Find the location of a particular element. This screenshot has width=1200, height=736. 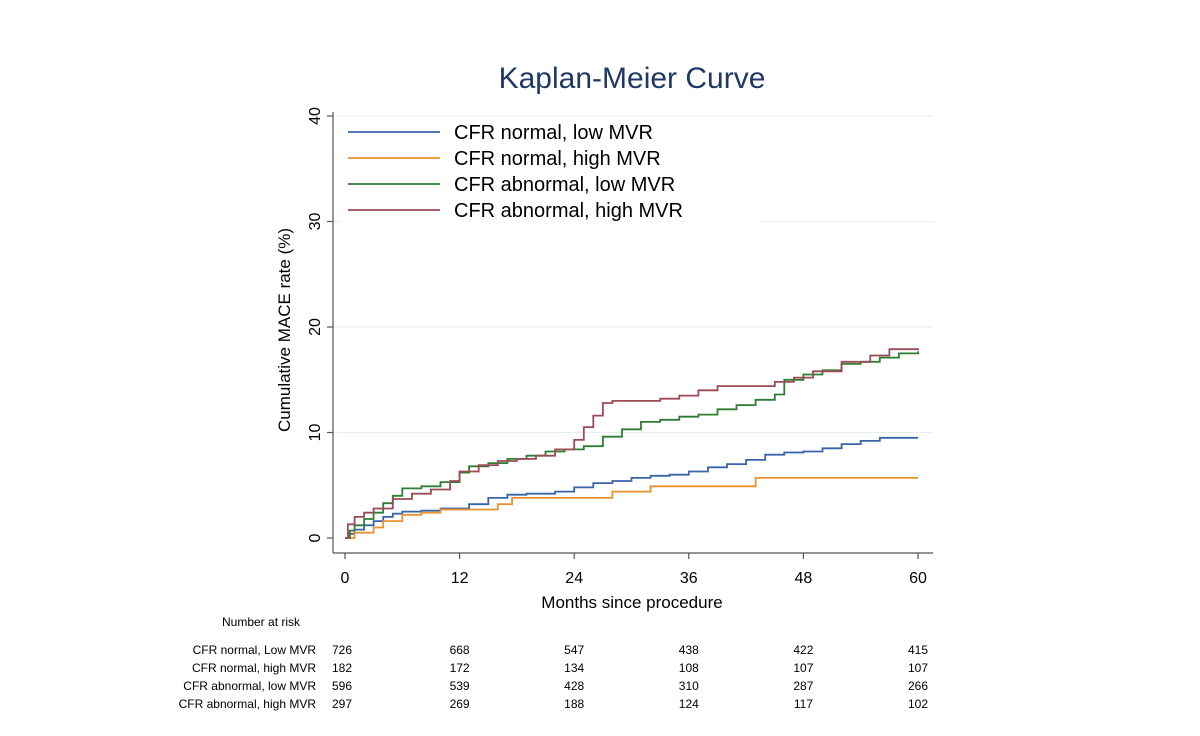

x-axis-label: Months since procedure is located at coordinates (631, 602).